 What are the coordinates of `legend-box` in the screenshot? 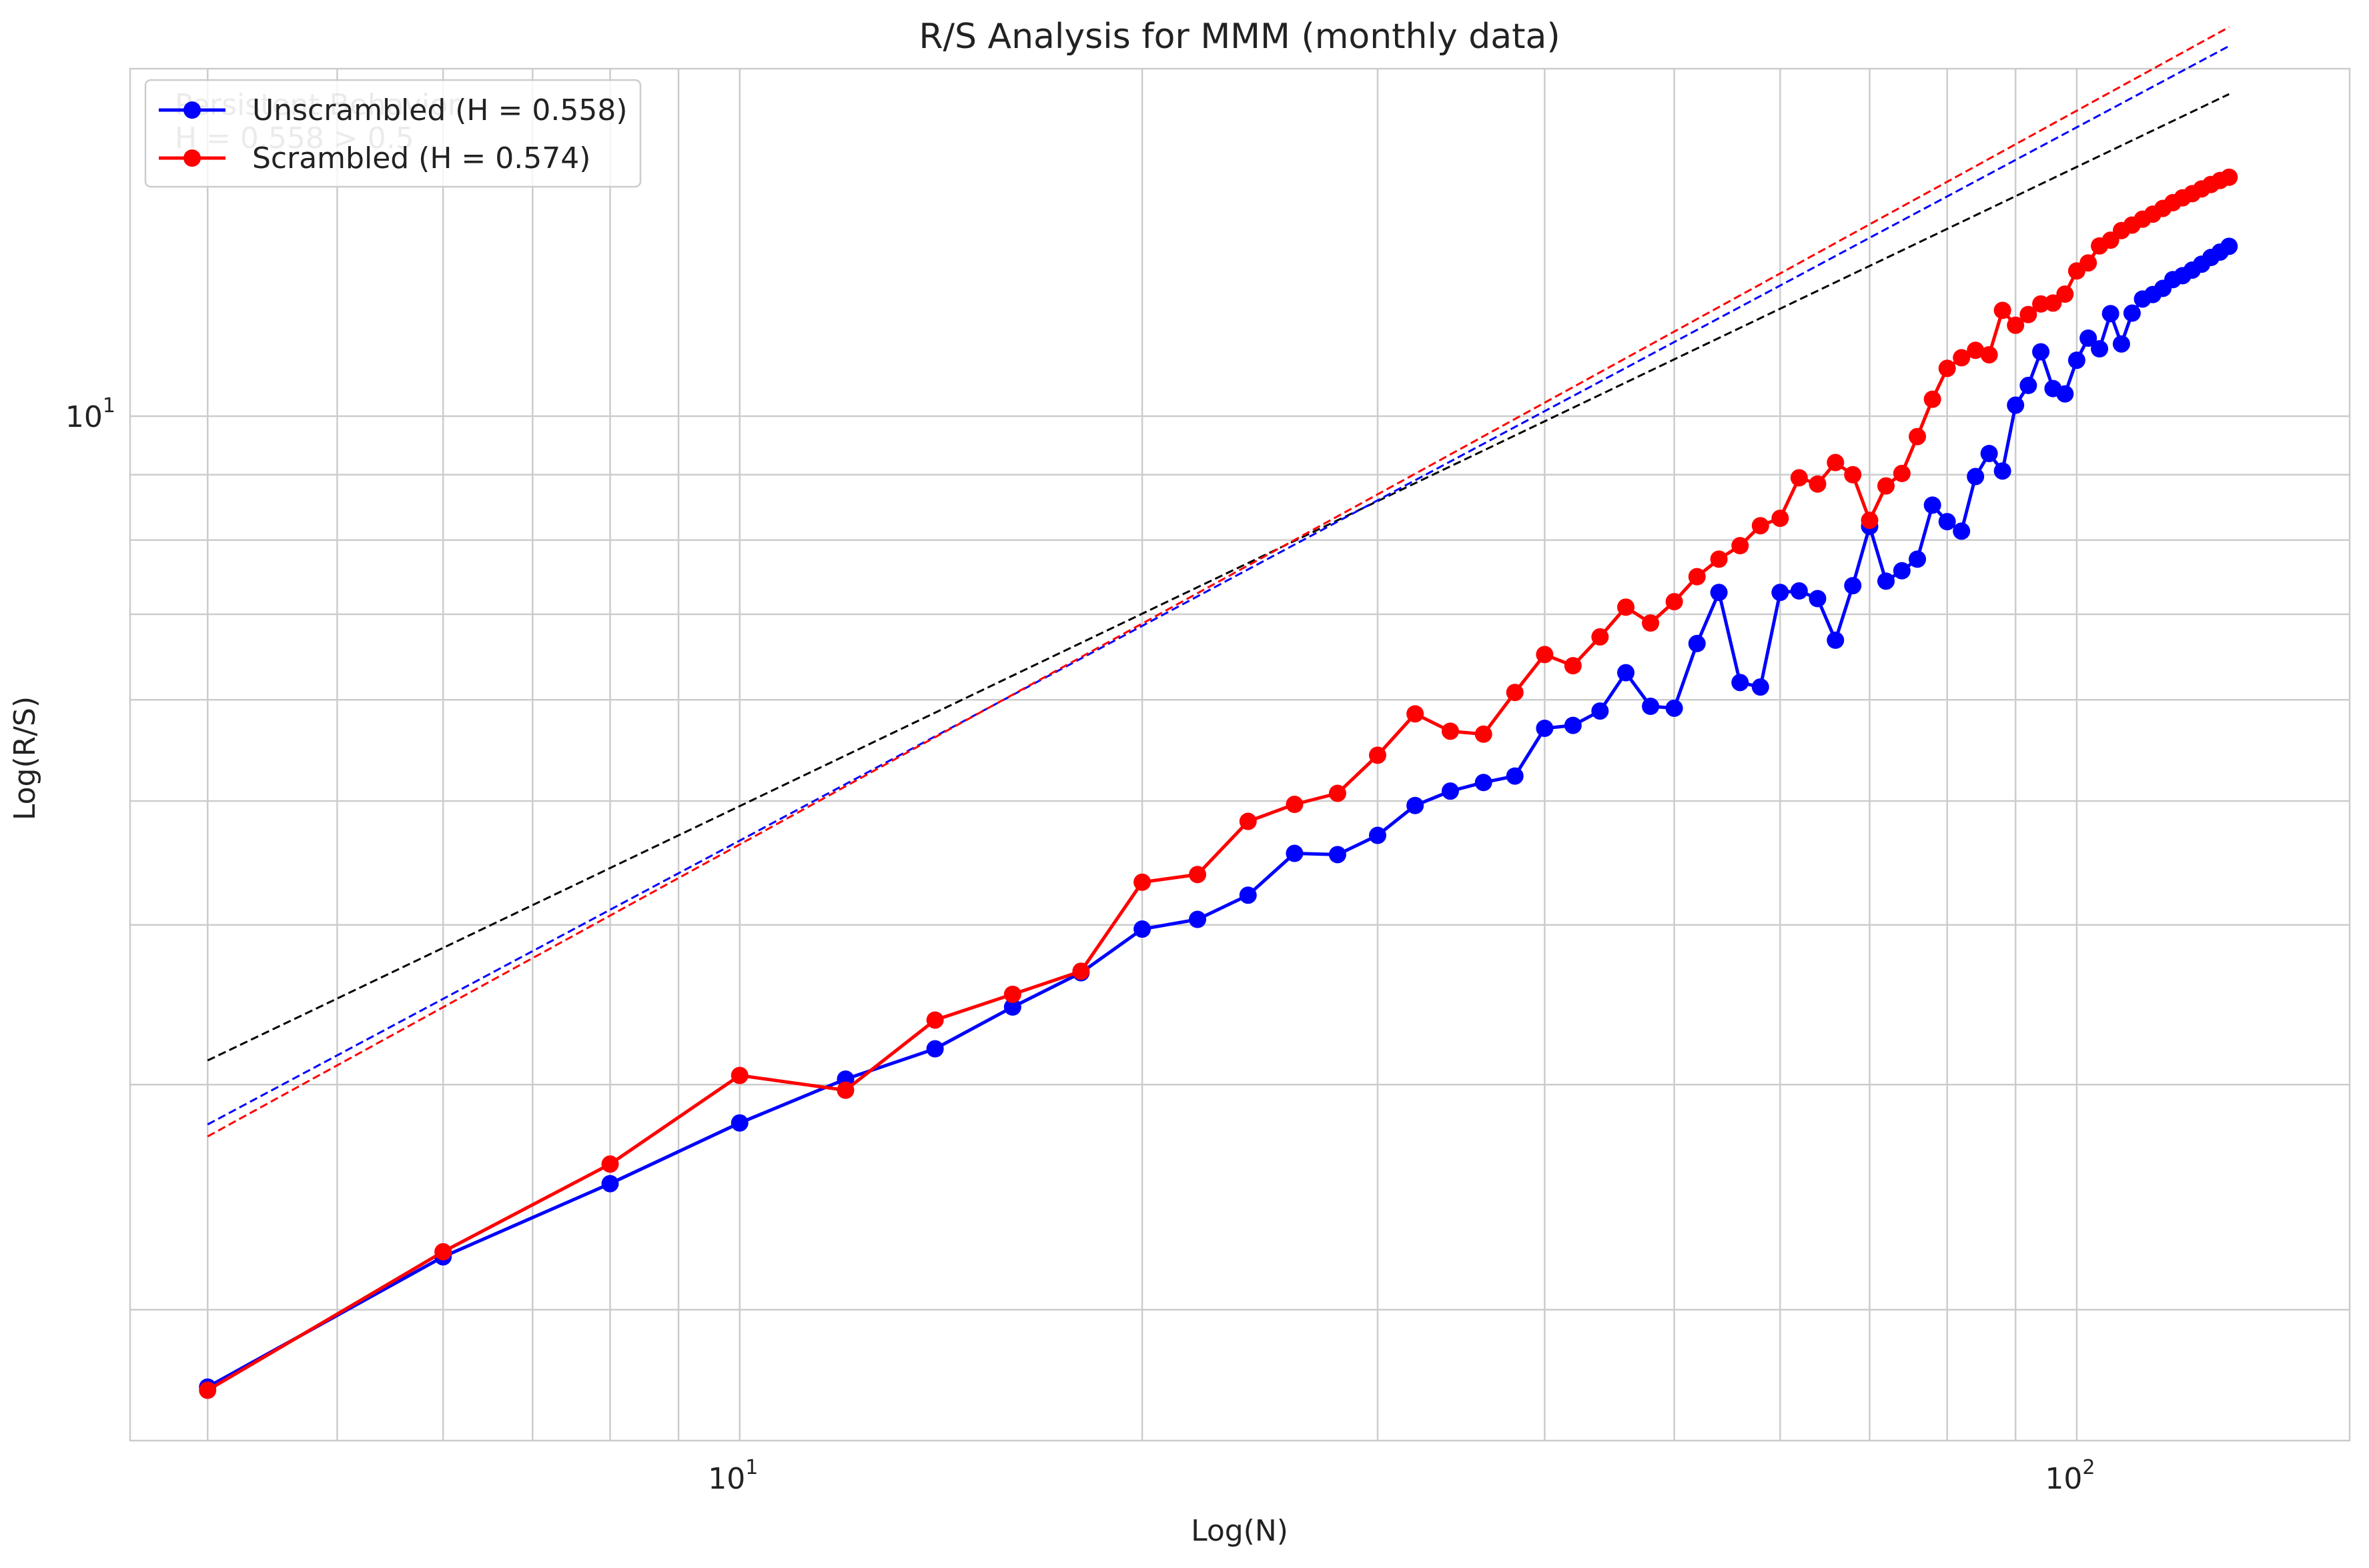 It's located at (393, 133).